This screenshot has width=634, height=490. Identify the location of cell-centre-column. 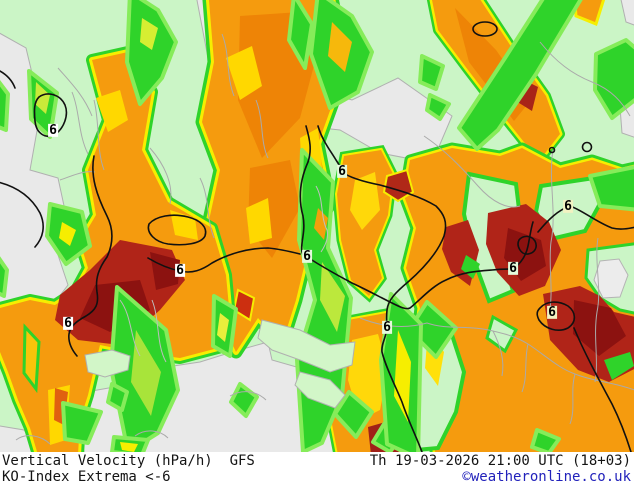
(365, 224).